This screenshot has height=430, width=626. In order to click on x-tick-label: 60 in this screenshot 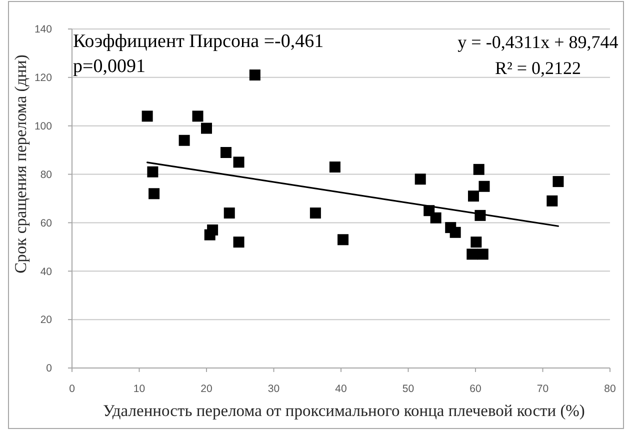, I will do `click(476, 389)`.